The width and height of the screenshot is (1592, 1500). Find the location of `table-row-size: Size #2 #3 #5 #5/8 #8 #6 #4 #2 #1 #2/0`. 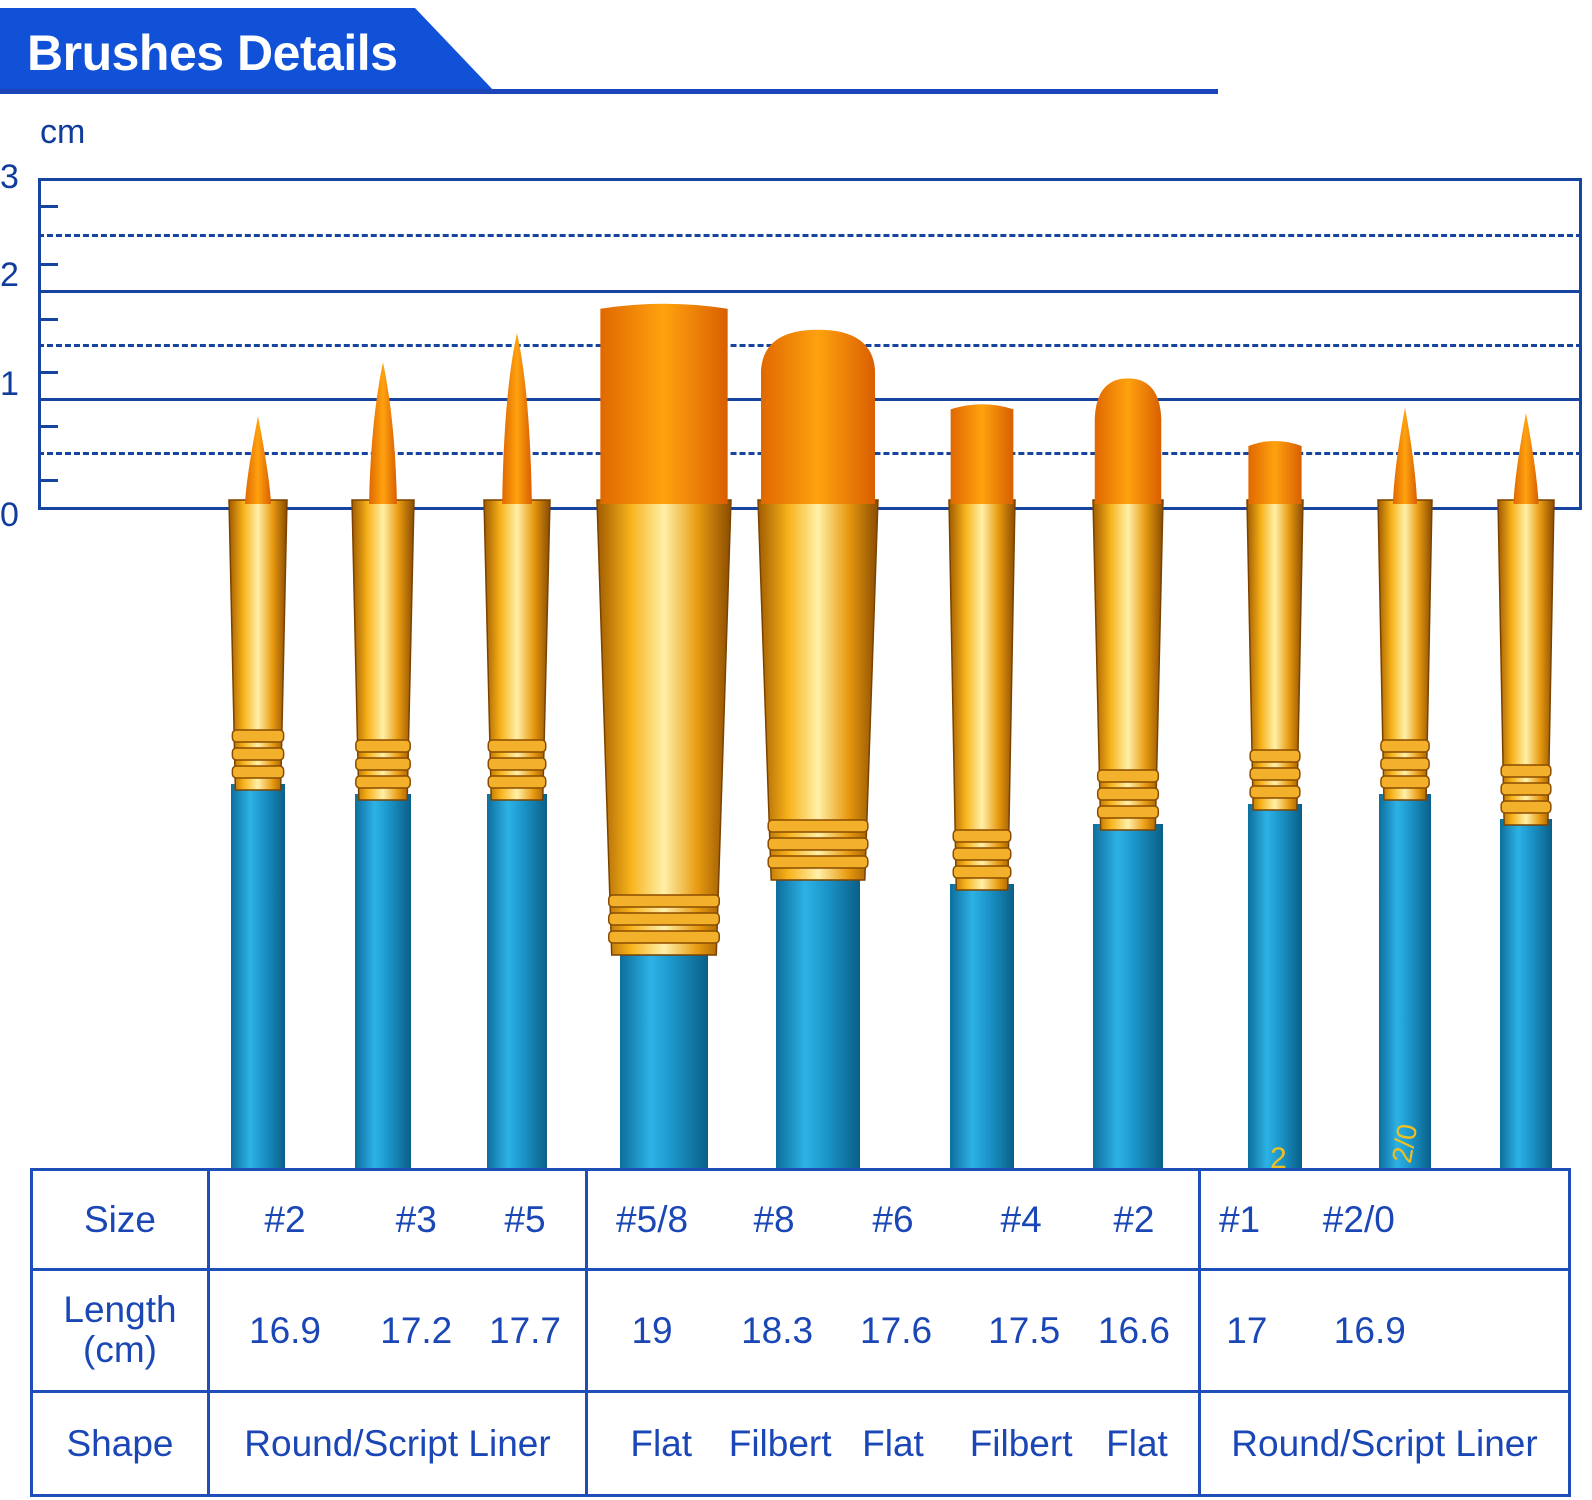

table-row-size: Size #2 #3 #5 #5/8 #8 #6 #4 #2 #1 #2/0 is located at coordinates (800, 1219).